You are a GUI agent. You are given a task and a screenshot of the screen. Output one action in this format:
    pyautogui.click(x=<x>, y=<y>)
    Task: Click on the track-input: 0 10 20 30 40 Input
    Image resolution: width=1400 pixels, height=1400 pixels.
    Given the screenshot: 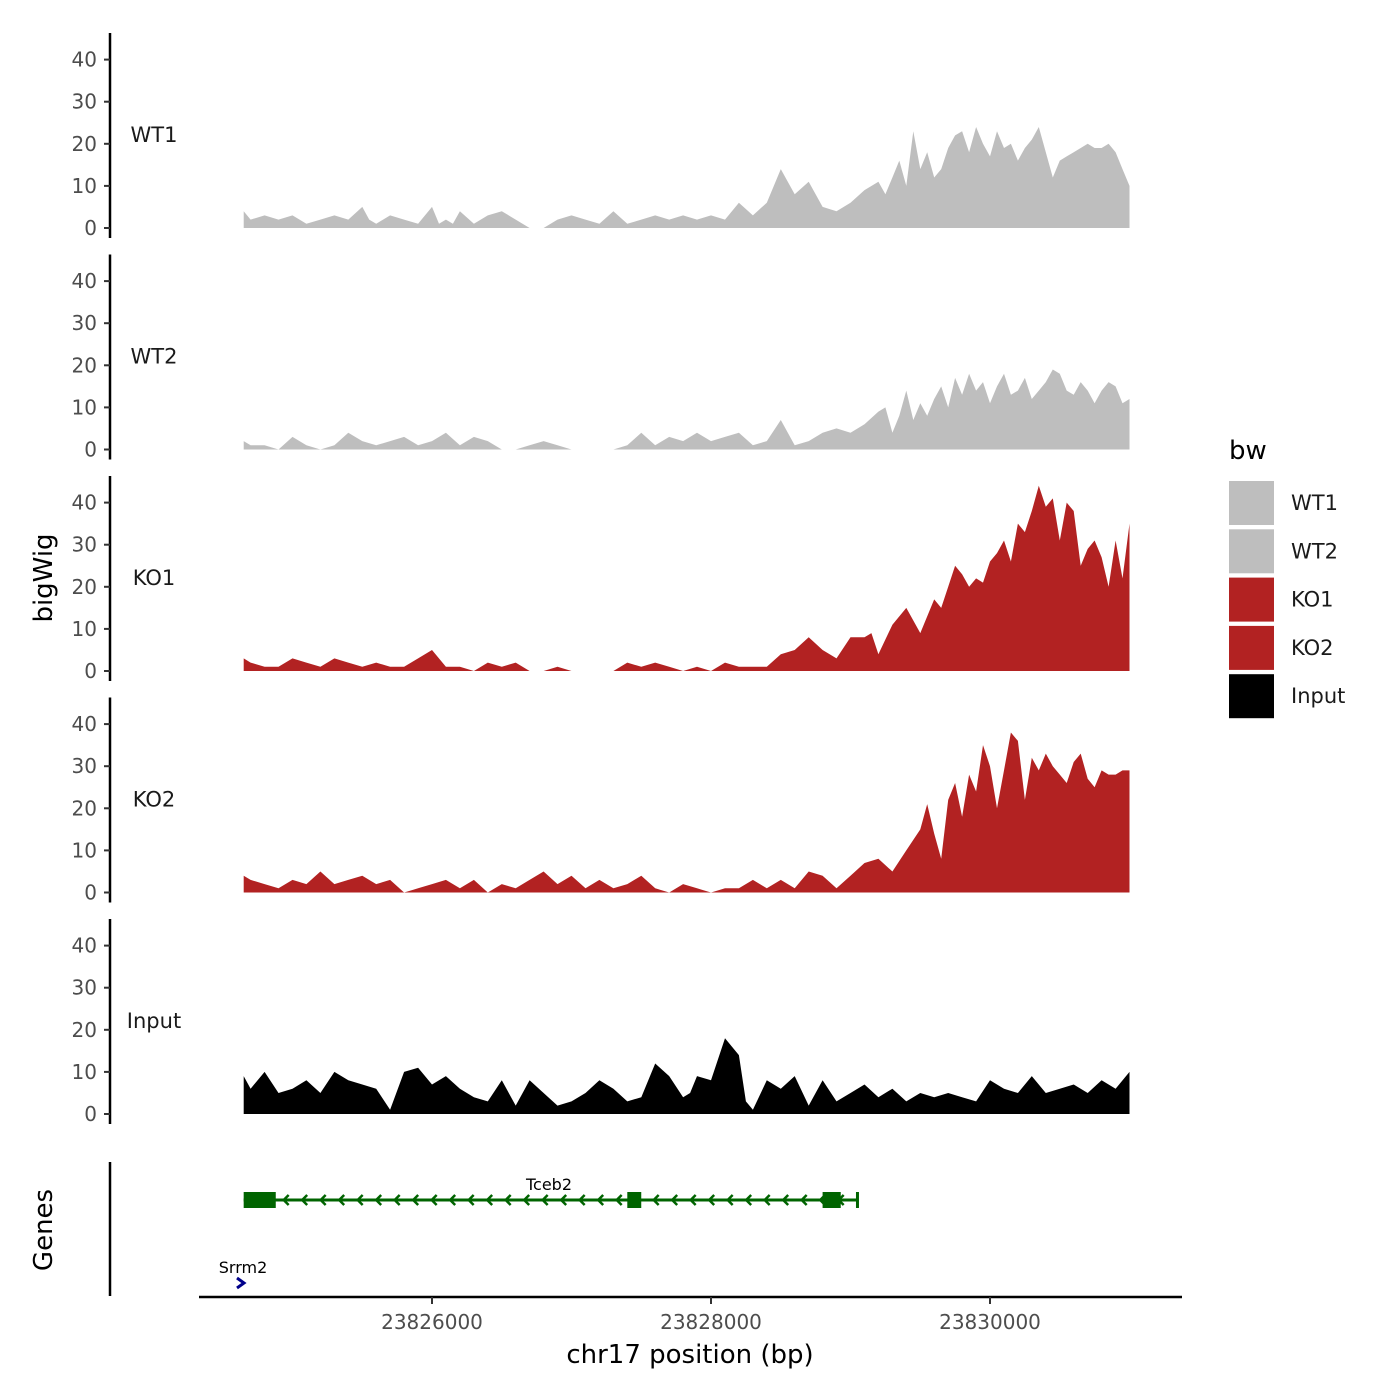 What is the action you would take?
    pyautogui.click(x=601, y=1022)
    